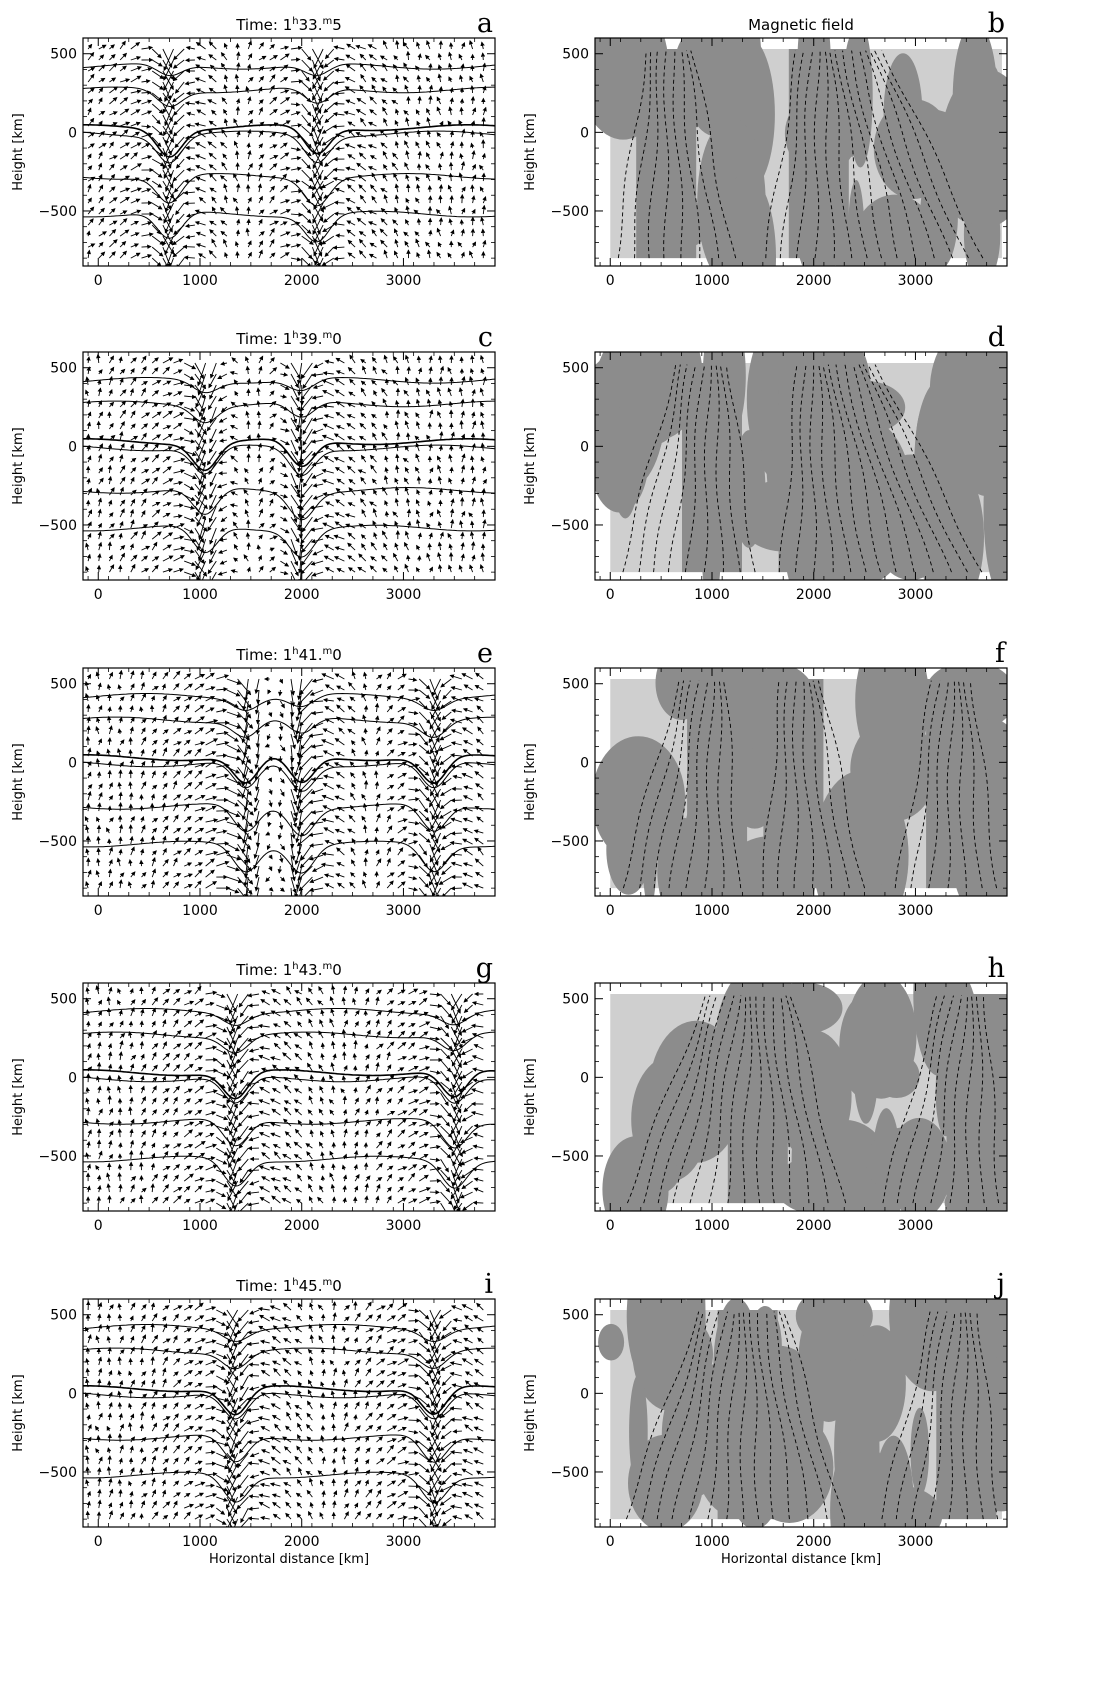 The height and width of the screenshot is (1699, 1103). Describe the element at coordinates (638, 1431) in the screenshot. I see `shade-blob` at that location.